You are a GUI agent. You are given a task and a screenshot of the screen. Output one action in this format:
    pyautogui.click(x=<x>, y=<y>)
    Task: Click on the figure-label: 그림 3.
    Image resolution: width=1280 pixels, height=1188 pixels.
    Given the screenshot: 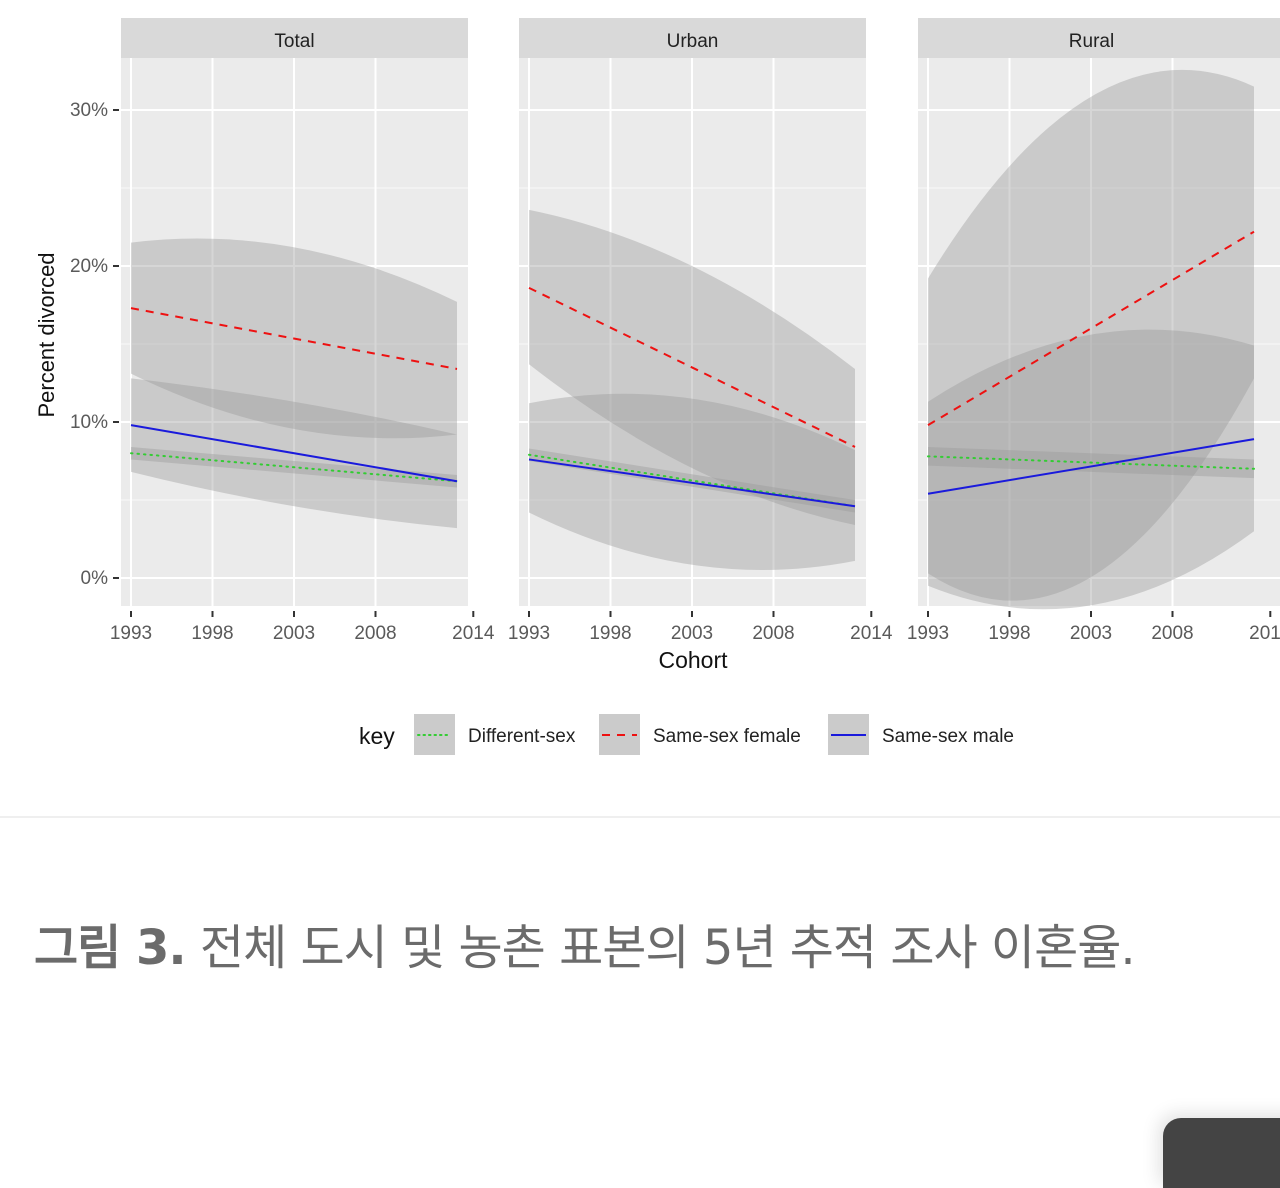 What is the action you would take?
    pyautogui.click(x=110, y=948)
    